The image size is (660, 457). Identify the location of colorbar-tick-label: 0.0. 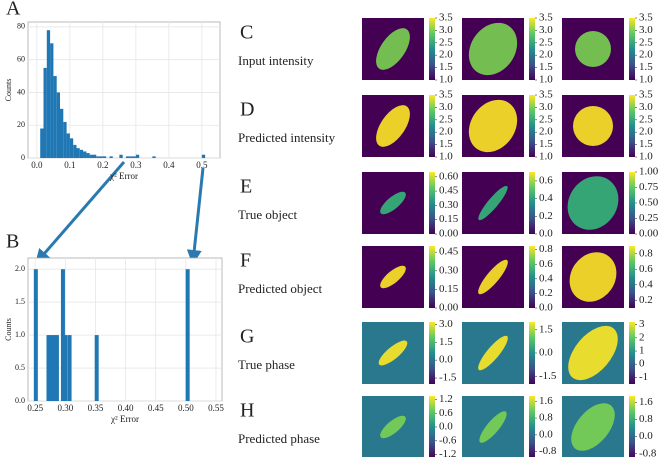
(446, 427).